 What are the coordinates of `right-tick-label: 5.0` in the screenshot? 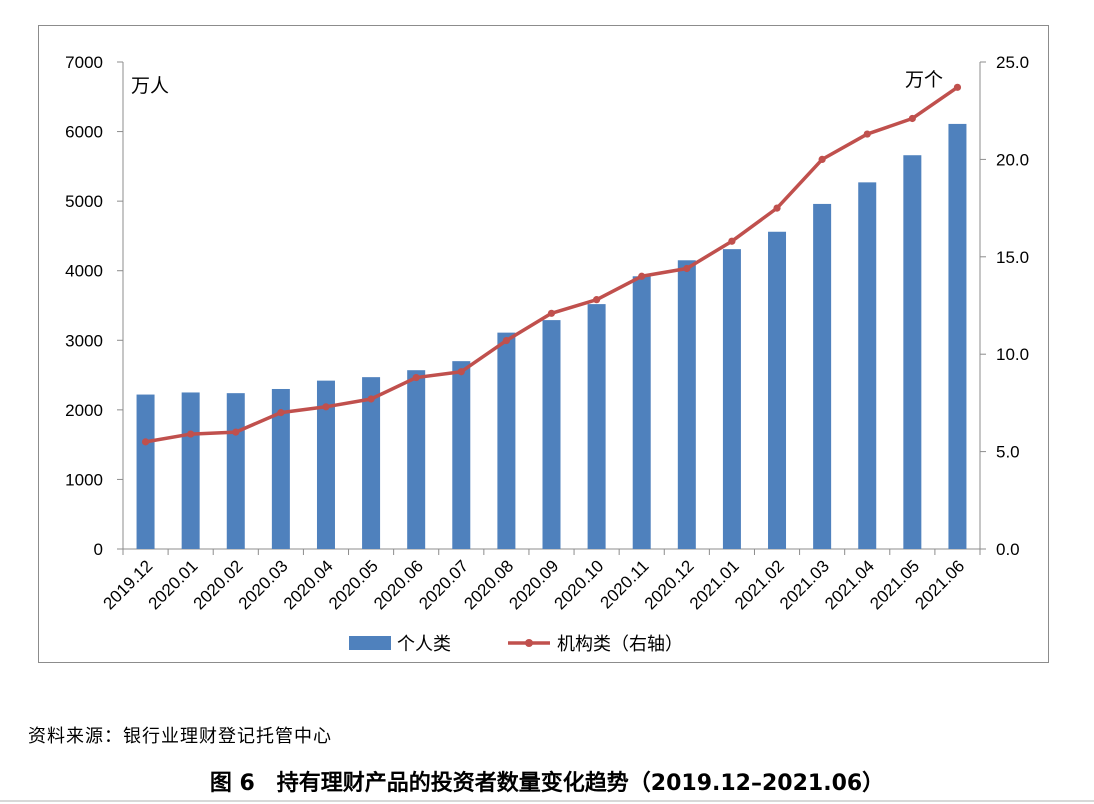 It's located at (1008, 452).